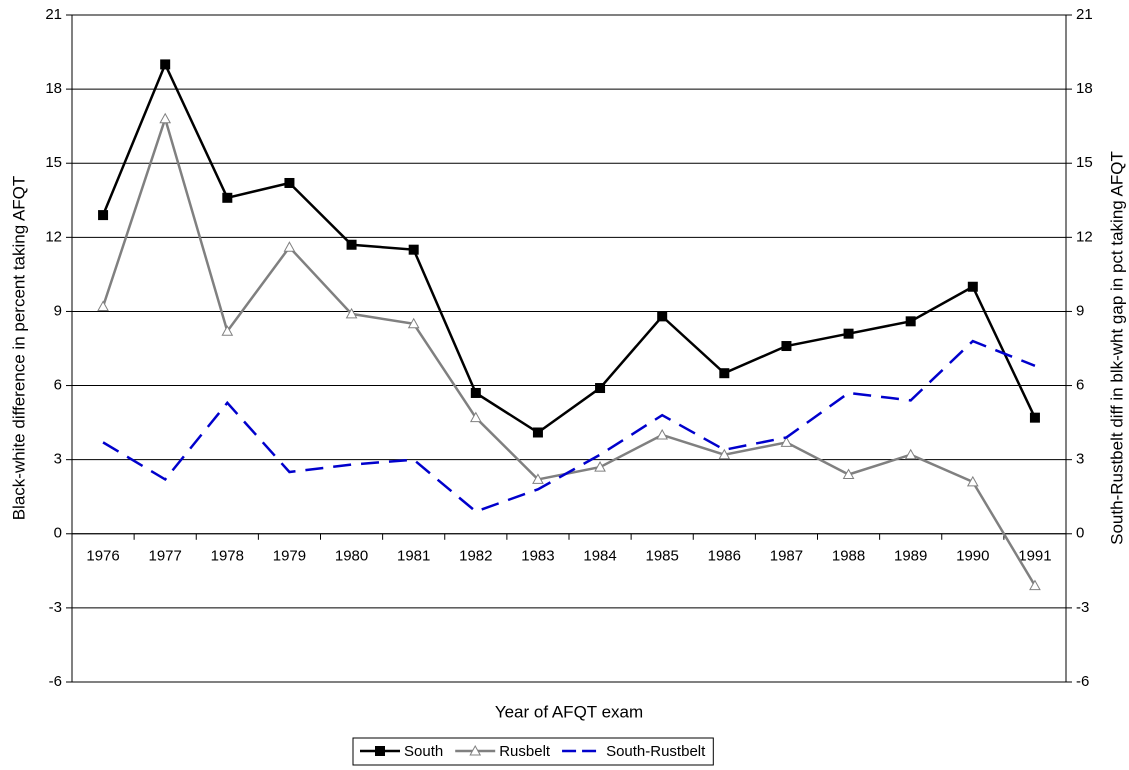 The height and width of the screenshot is (770, 1129). Describe the element at coordinates (525, 751) in the screenshot. I see `legend-label: Rusbelt` at that location.